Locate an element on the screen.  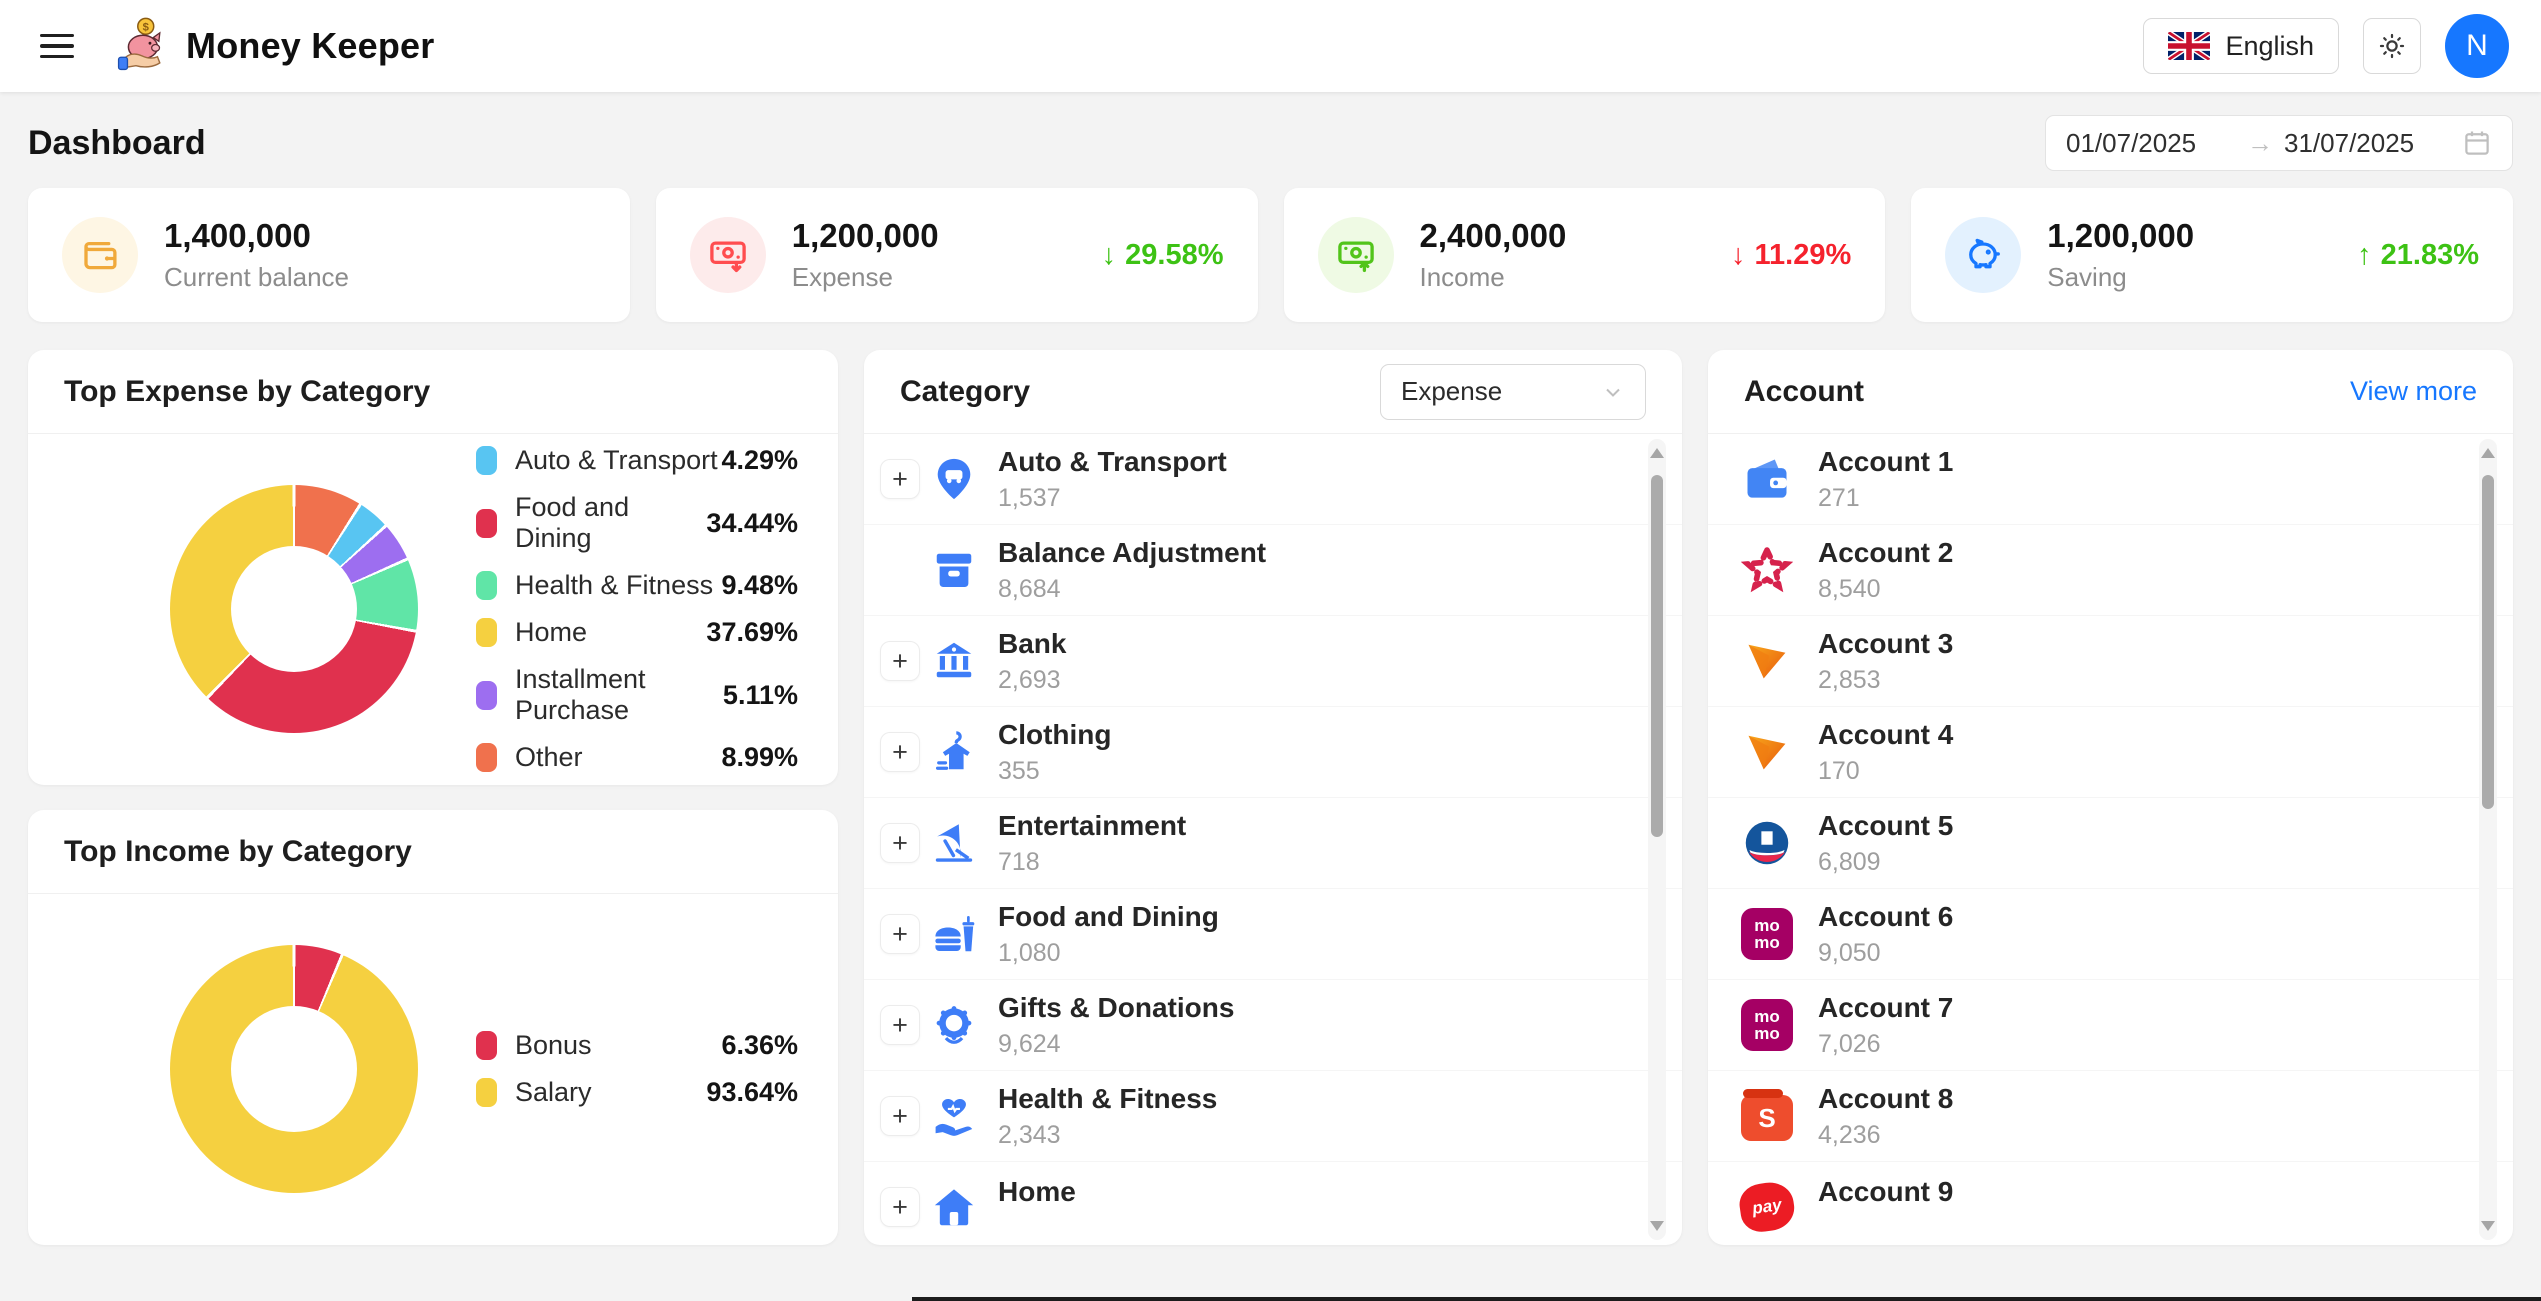
entertainment-icon is located at coordinates (954, 843).